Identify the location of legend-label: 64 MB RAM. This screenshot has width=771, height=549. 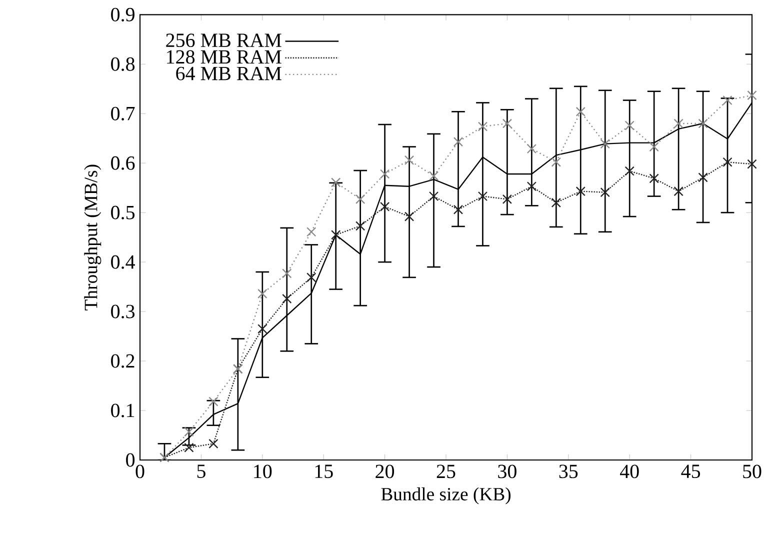
(229, 73).